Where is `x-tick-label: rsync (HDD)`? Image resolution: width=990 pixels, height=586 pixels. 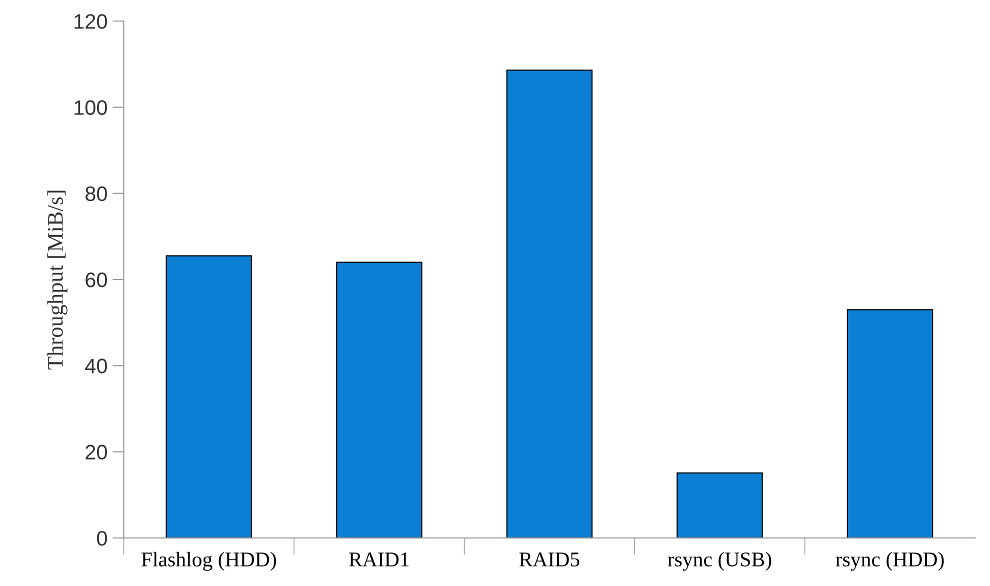
x-tick-label: rsync (HDD) is located at coordinates (890, 561).